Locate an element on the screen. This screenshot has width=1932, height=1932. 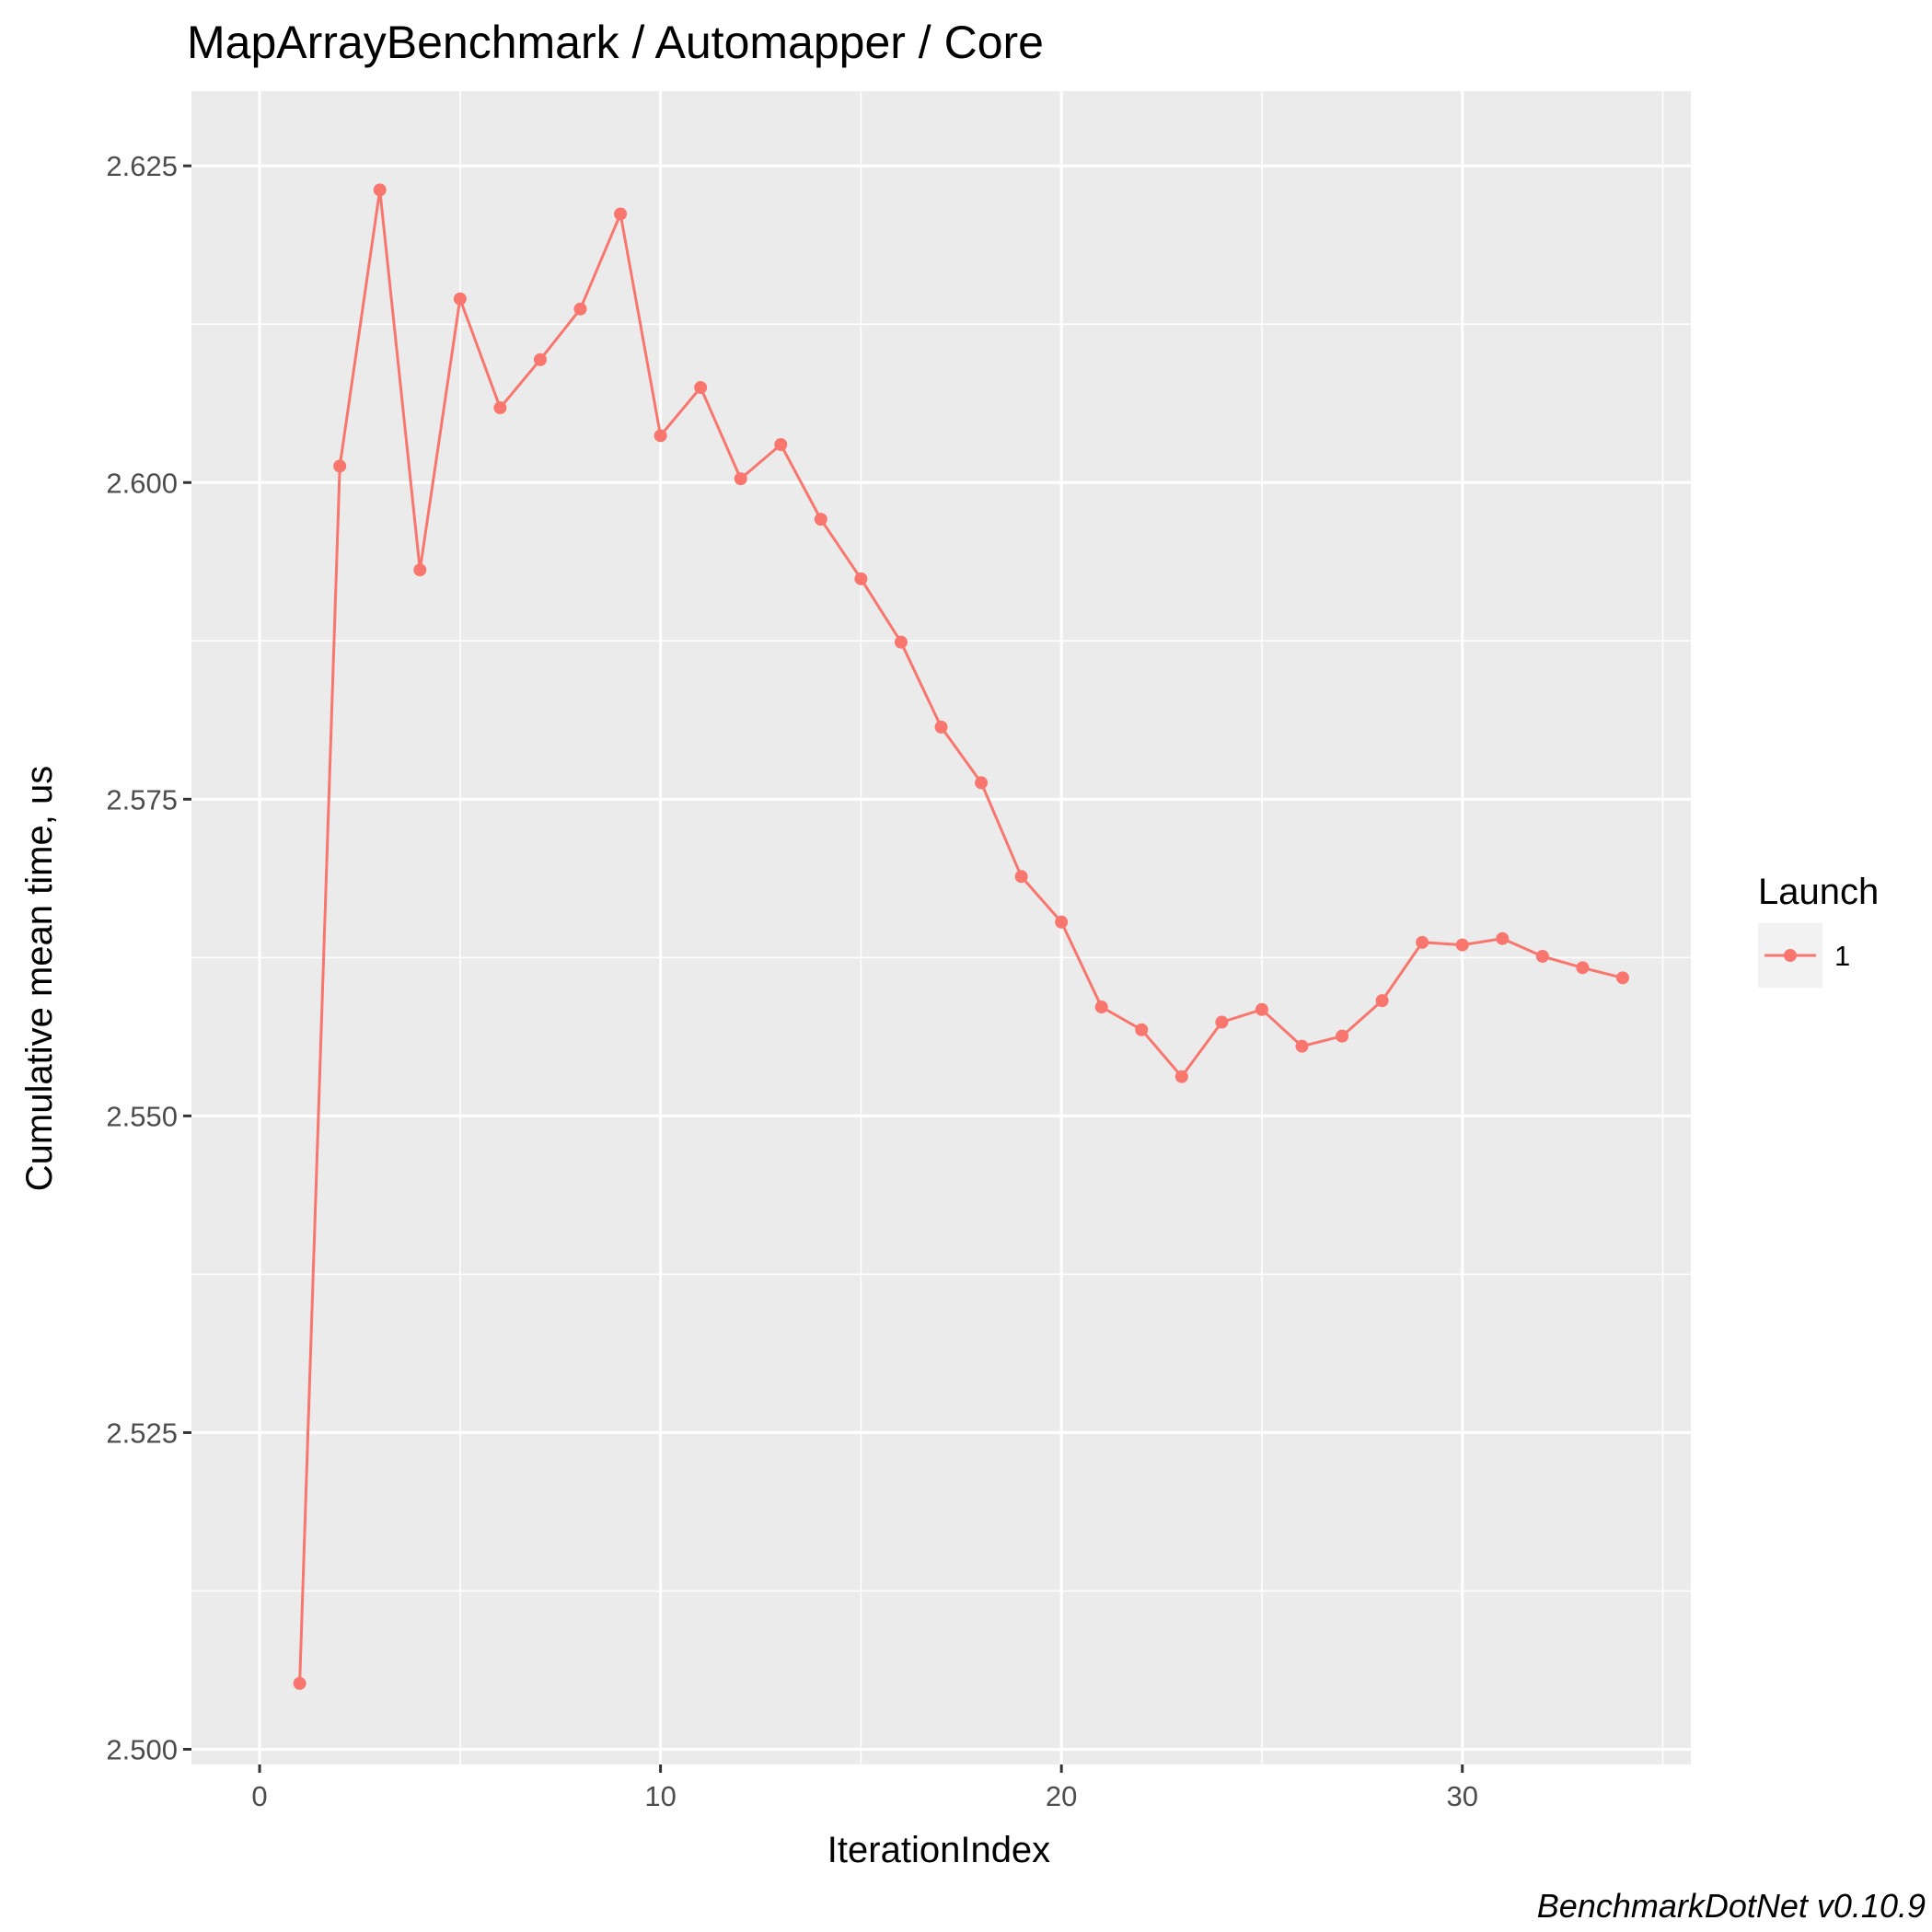
y-axis-title: Cumulative mean time, us is located at coordinates (40, 979).